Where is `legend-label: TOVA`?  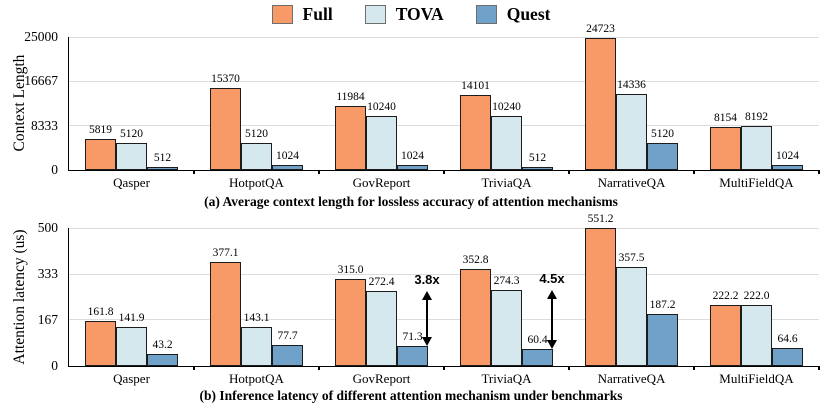
legend-label: TOVA is located at coordinates (419, 14).